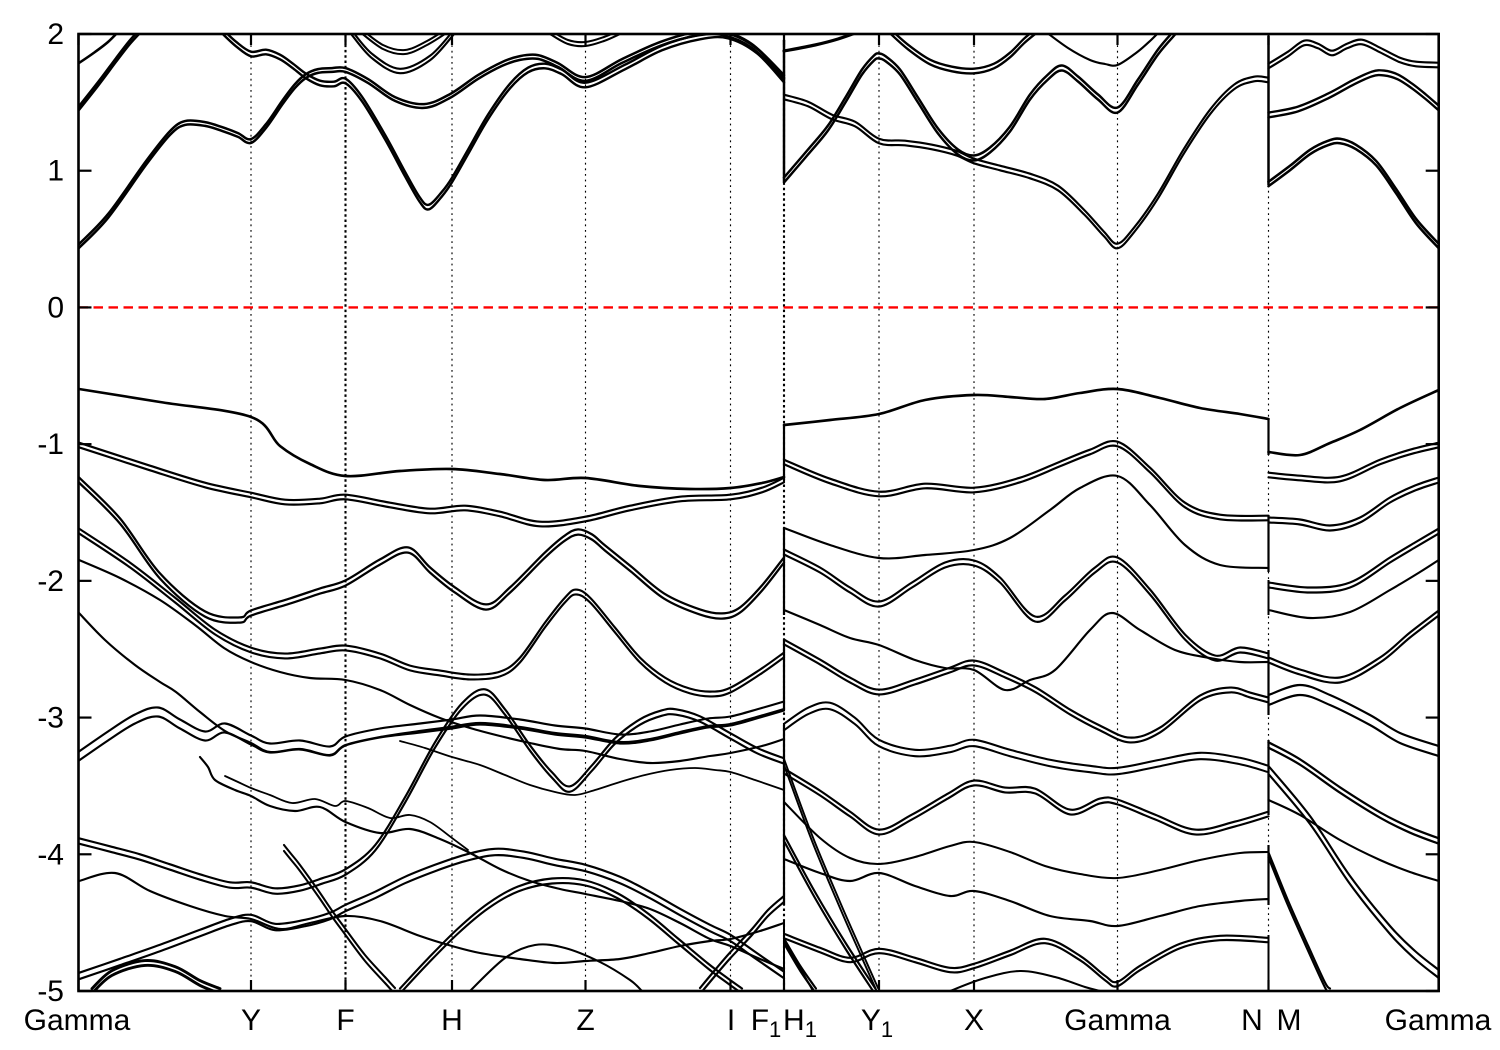 This screenshot has height=1050, width=1500. Describe the element at coordinates (50, 581) in the screenshot. I see `svg-text: -2` at that location.